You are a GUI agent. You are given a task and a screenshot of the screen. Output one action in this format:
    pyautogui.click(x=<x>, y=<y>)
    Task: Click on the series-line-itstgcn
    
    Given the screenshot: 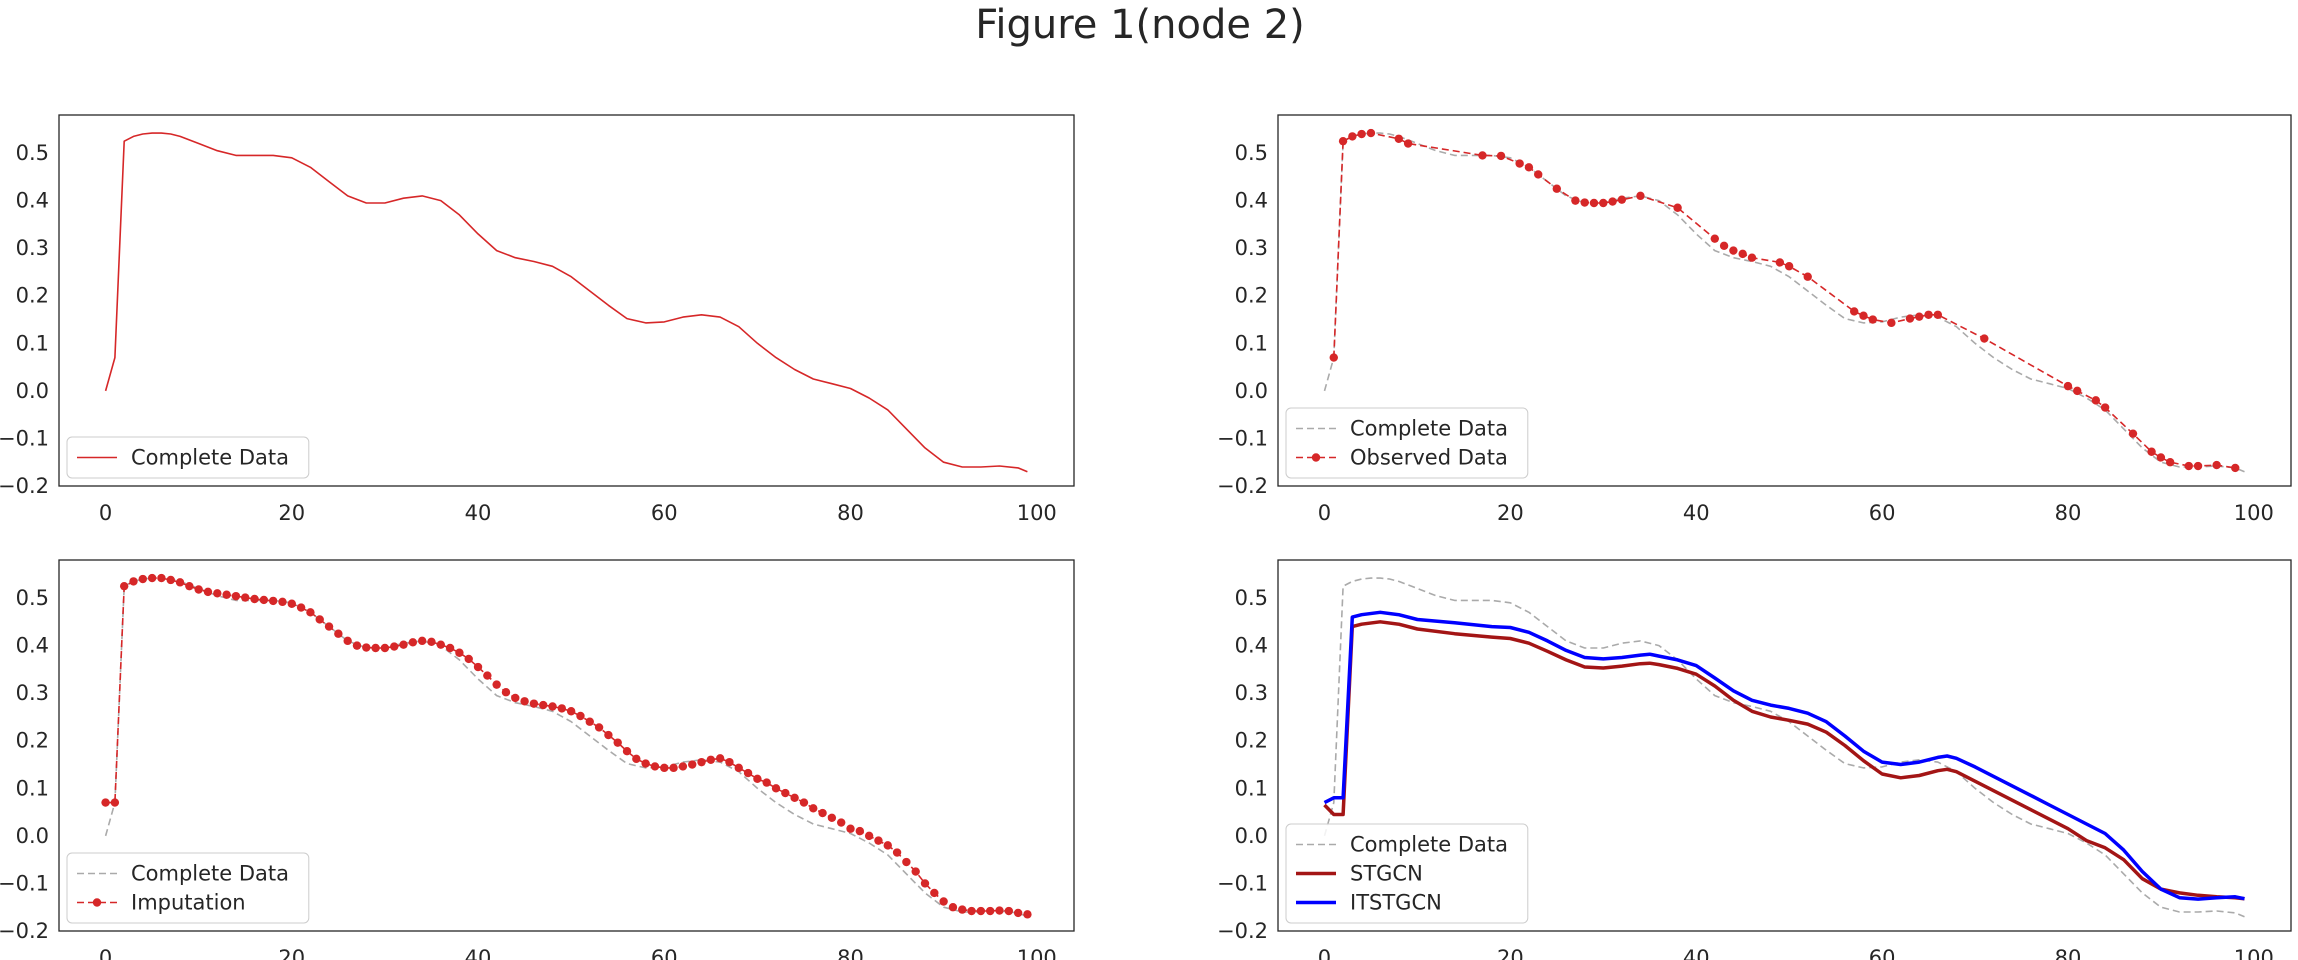 What is the action you would take?
    pyautogui.click(x=1784, y=755)
    